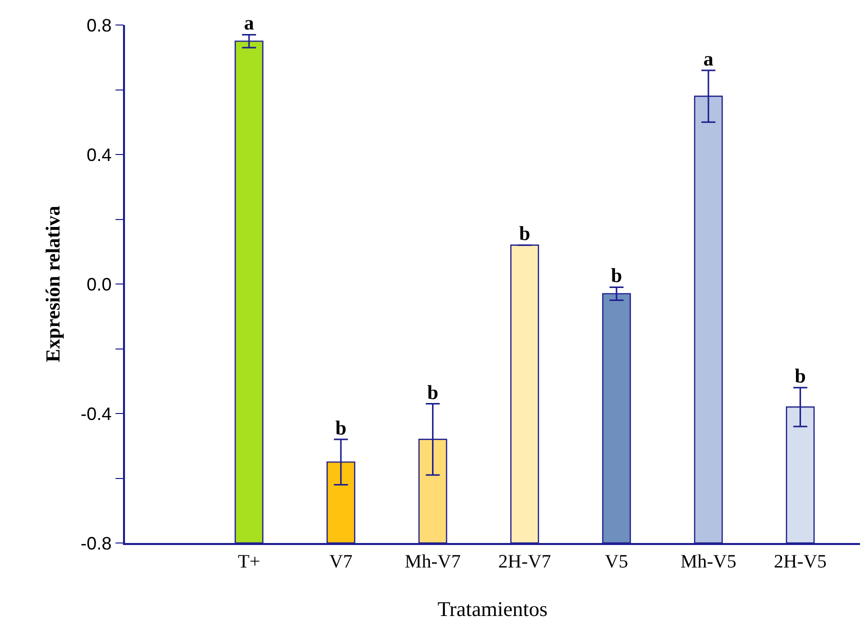 The width and height of the screenshot is (864, 633). I want to click on x-tick-label: V7, so click(341, 562).